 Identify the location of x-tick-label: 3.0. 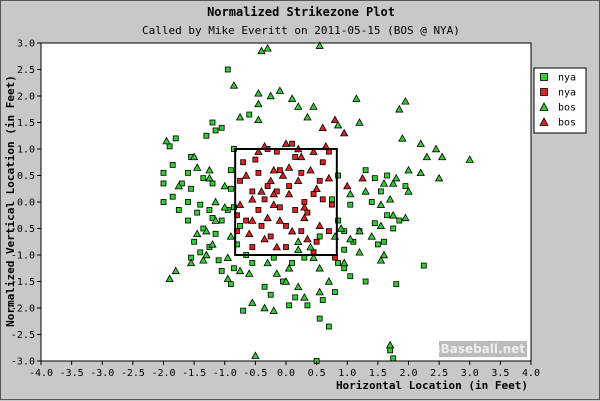
(470, 373).